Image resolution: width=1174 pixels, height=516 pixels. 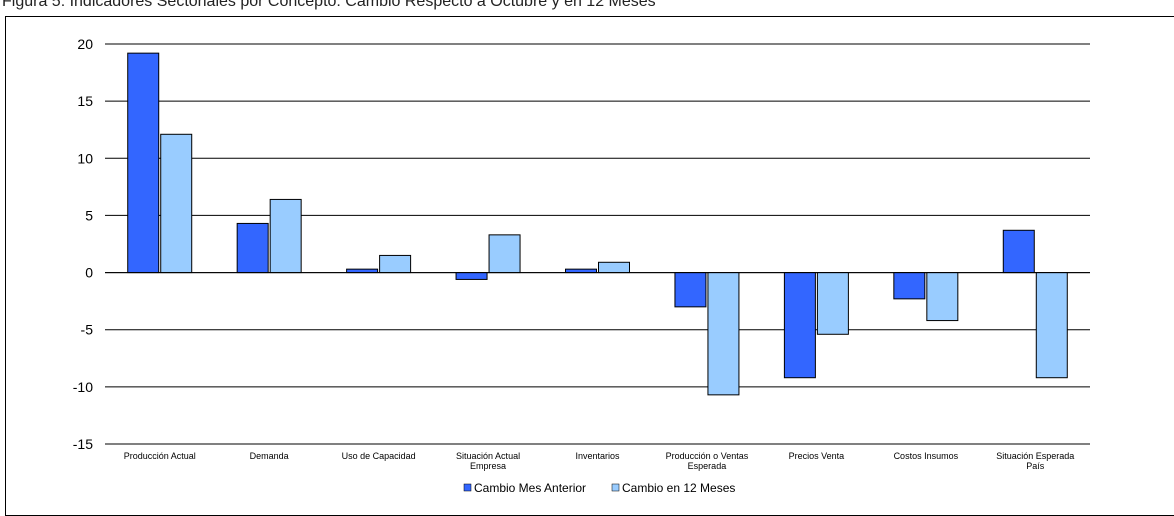 I want to click on y-tick-label: -10, so click(x=83, y=387).